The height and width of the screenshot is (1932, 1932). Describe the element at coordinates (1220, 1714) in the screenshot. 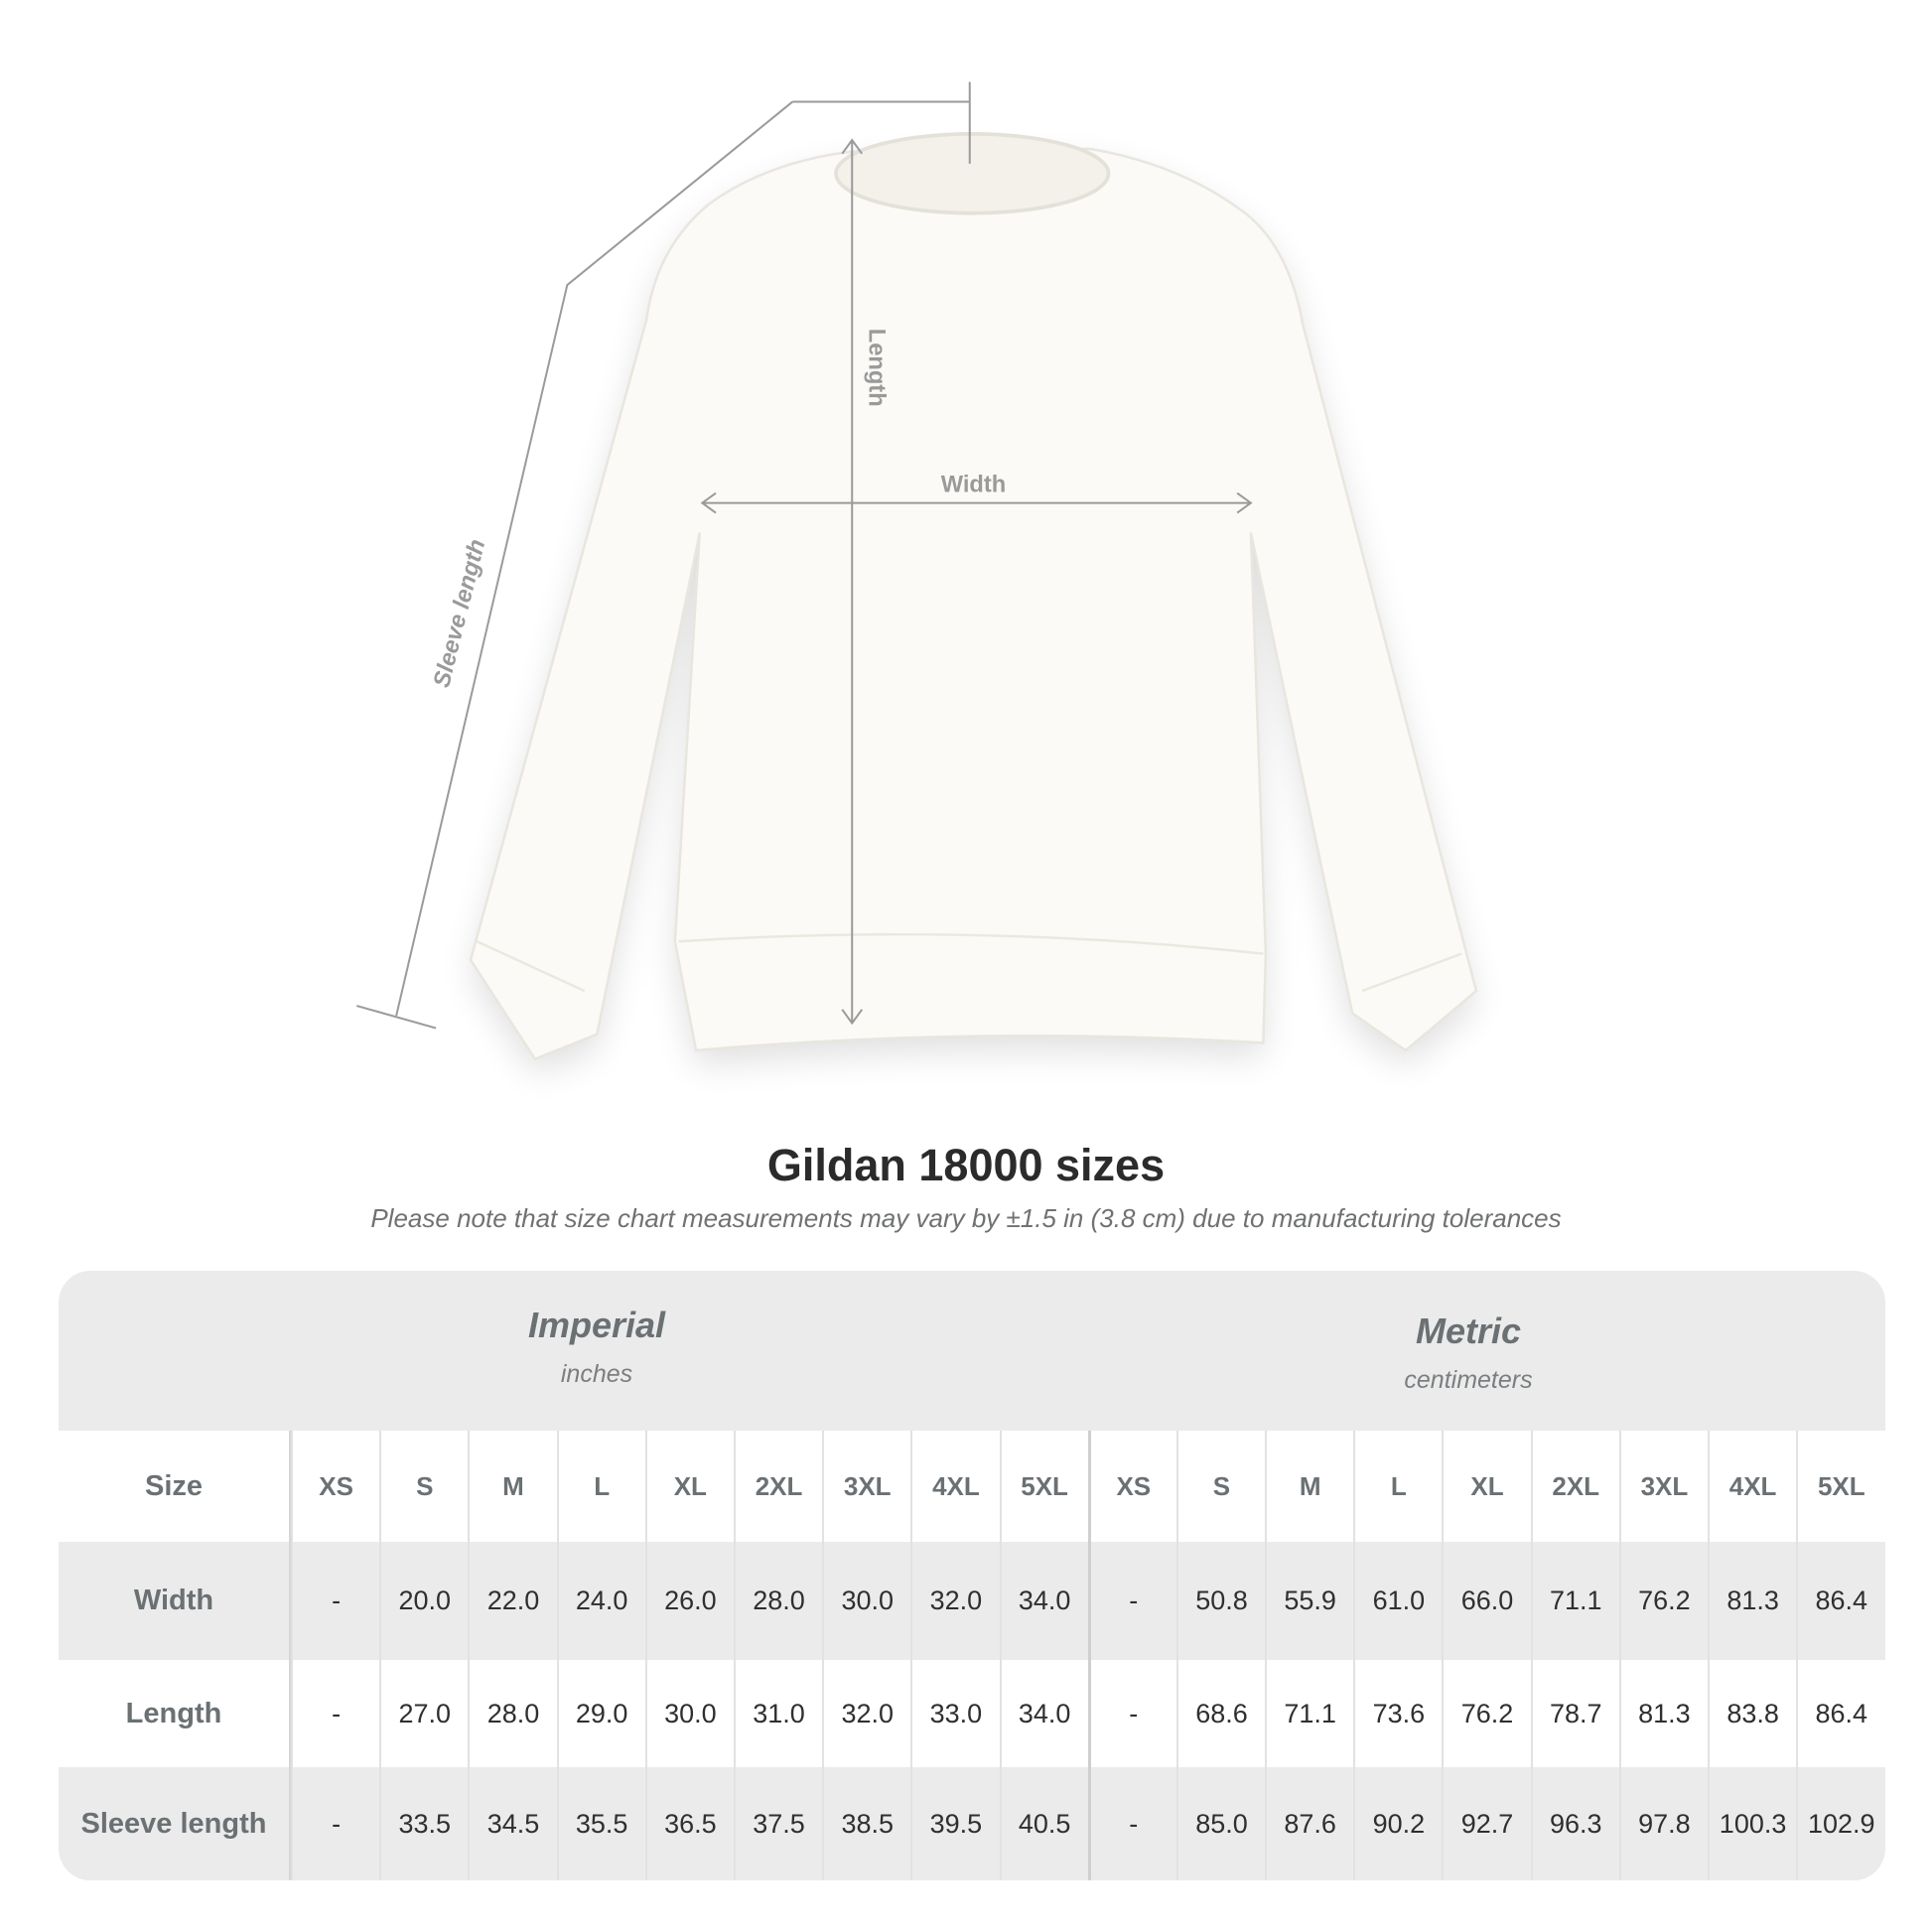

I see `metric-value-cell: 68.6` at that location.